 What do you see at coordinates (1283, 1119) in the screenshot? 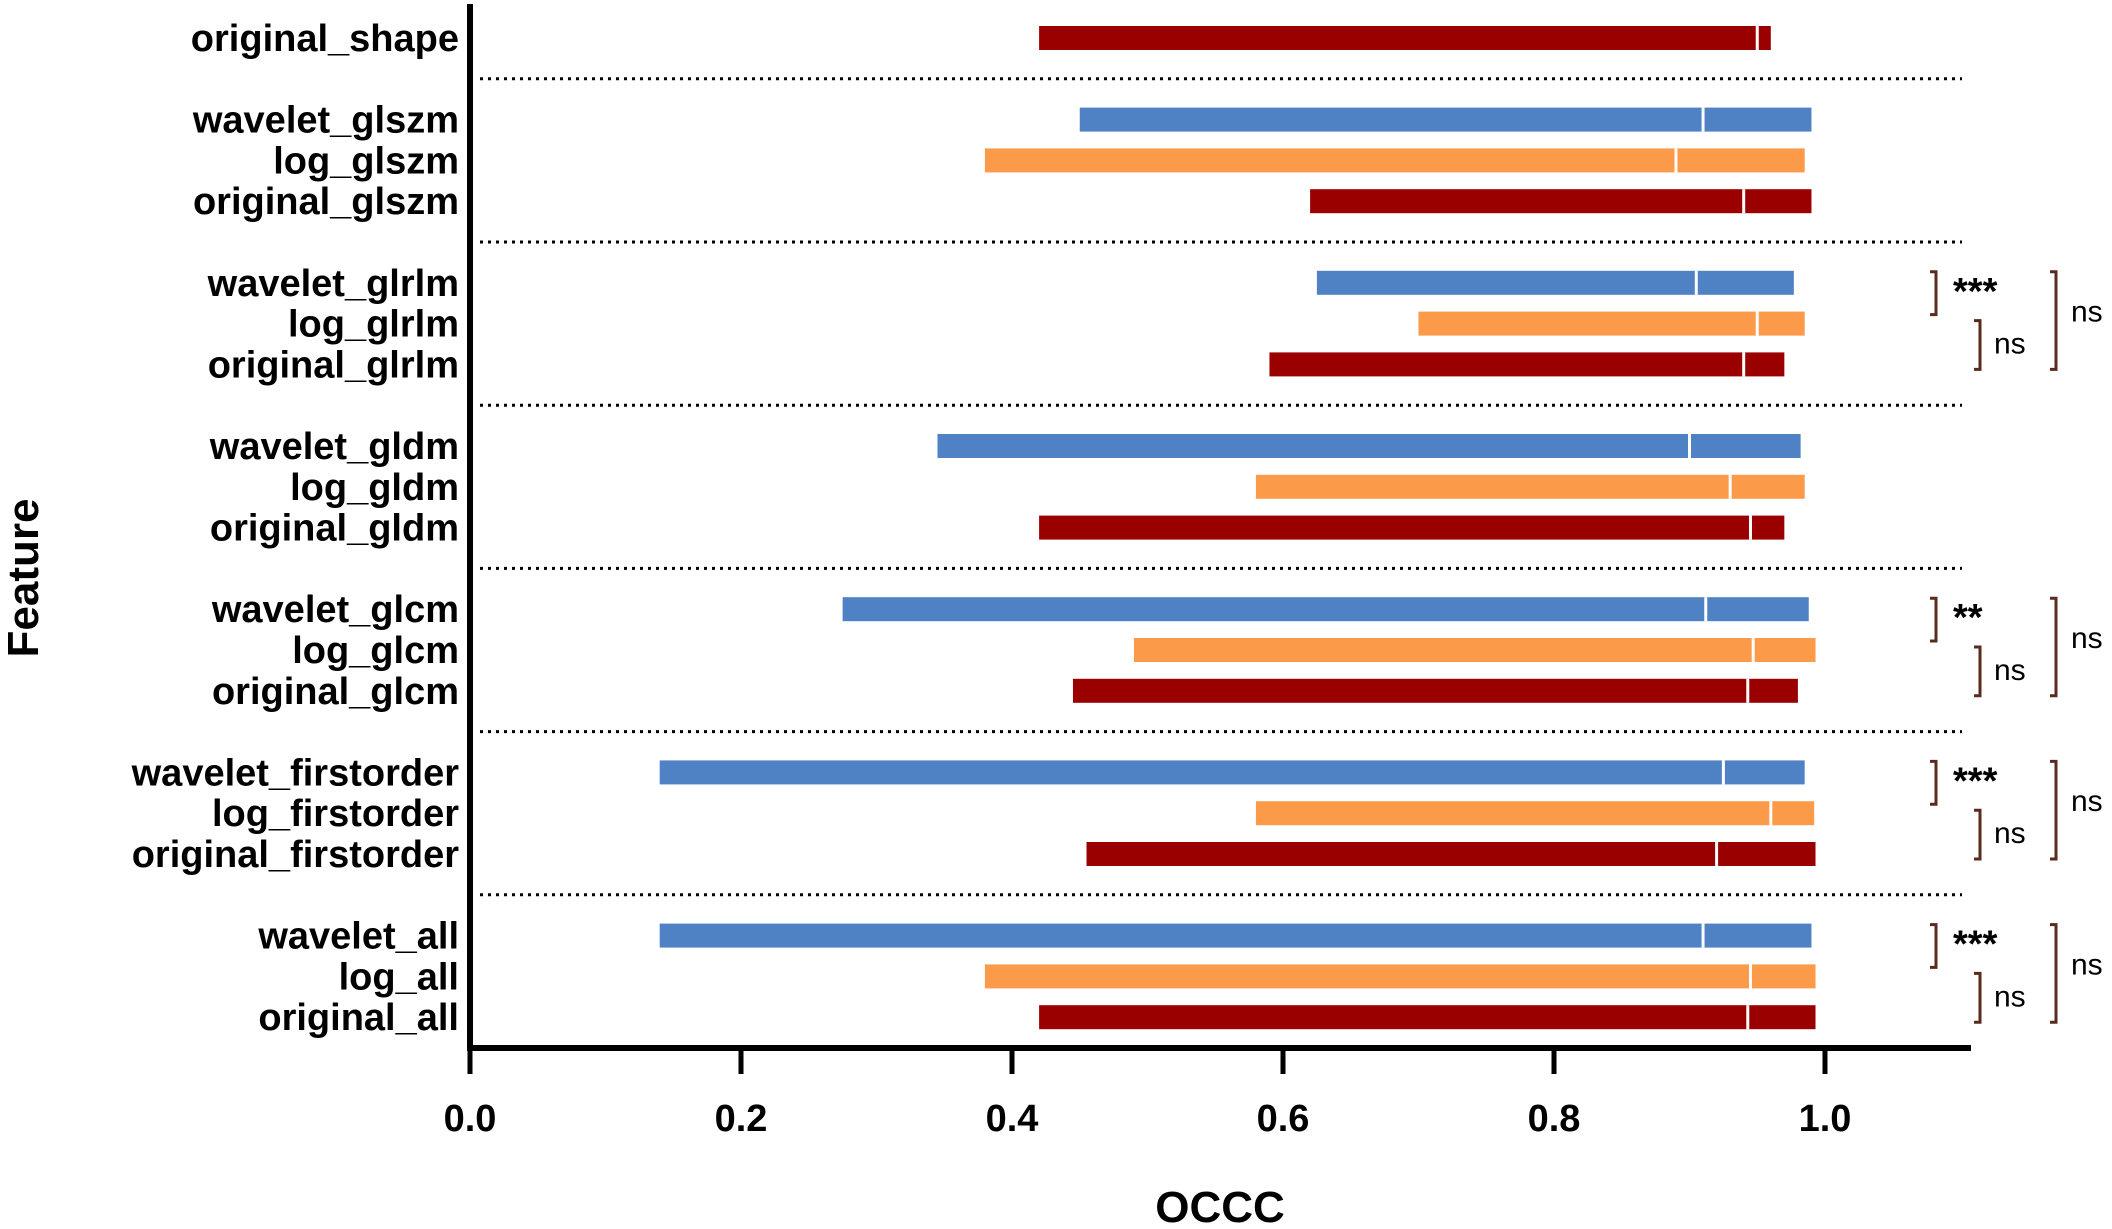
I see `x-tick-label: 0.6` at bounding box center [1283, 1119].